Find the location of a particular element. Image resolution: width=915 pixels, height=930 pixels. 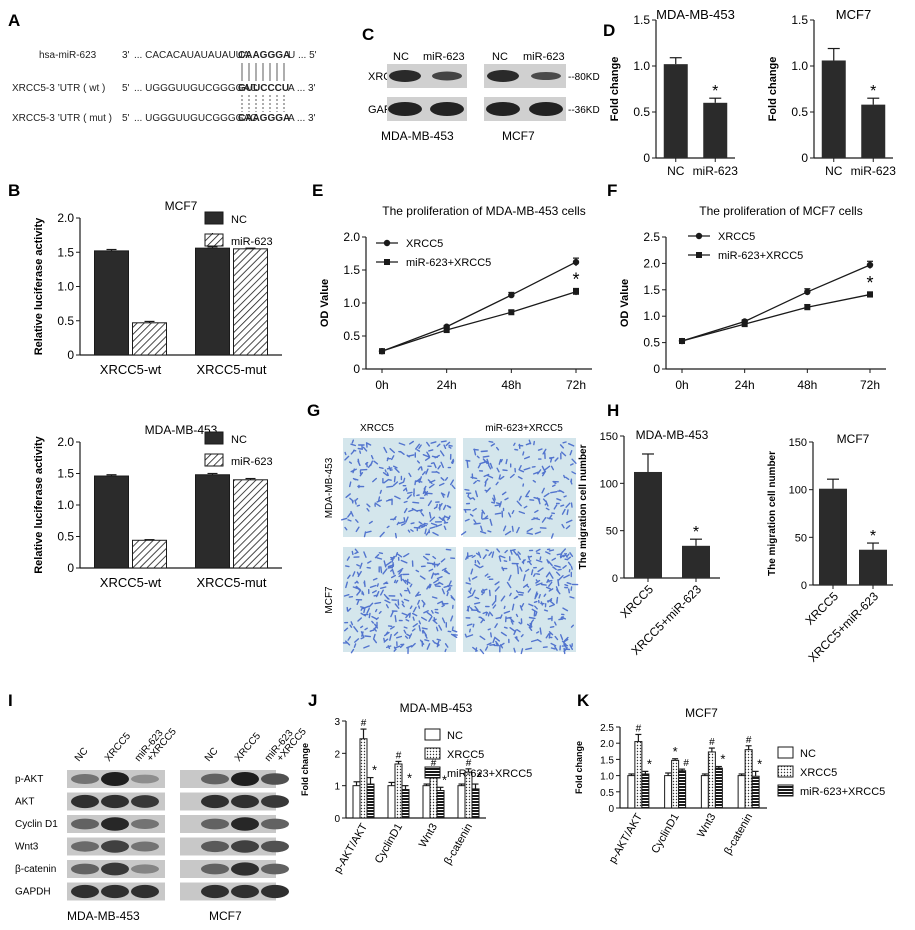

panel-label-j: J is located at coordinates (312, 700).